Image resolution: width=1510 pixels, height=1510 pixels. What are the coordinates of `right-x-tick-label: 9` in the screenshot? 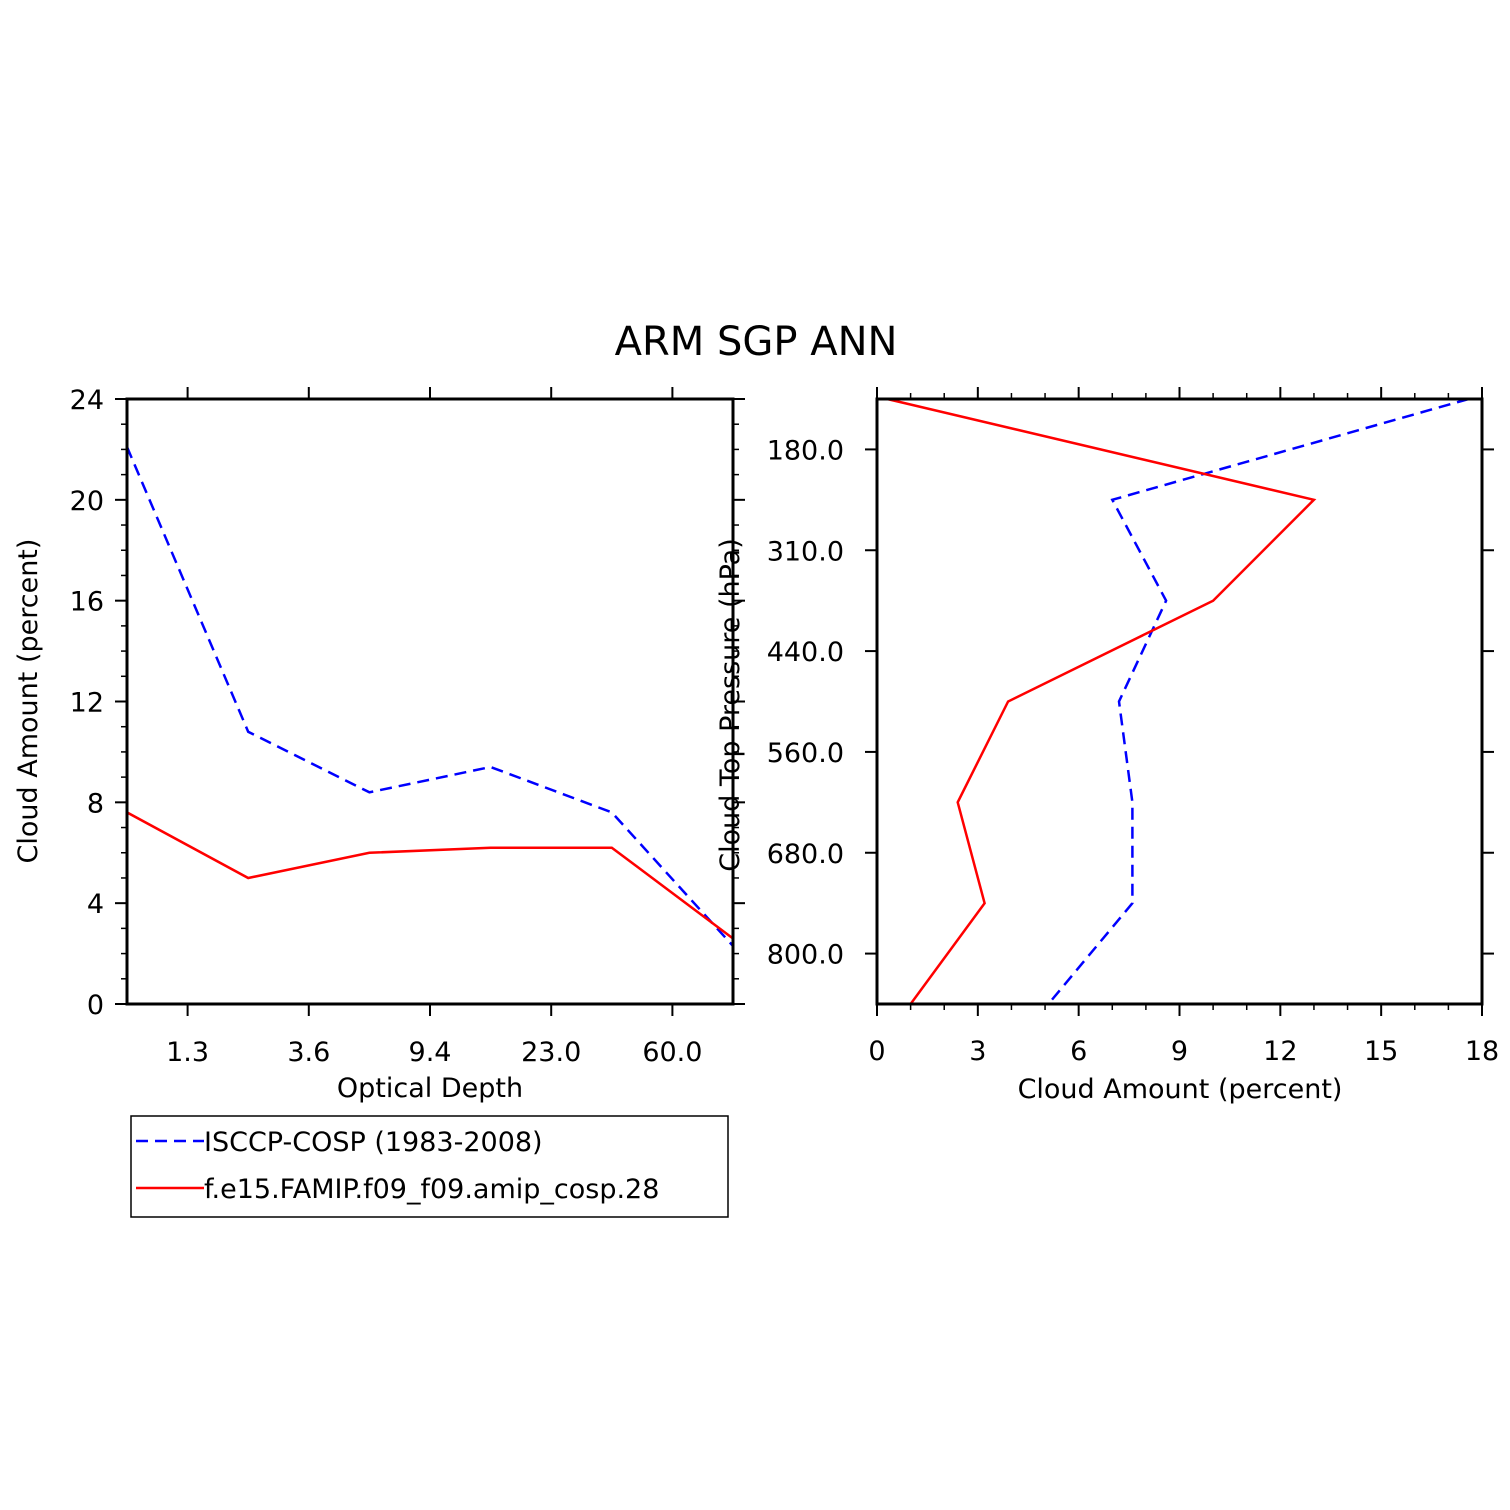 It's located at (1179, 1051).